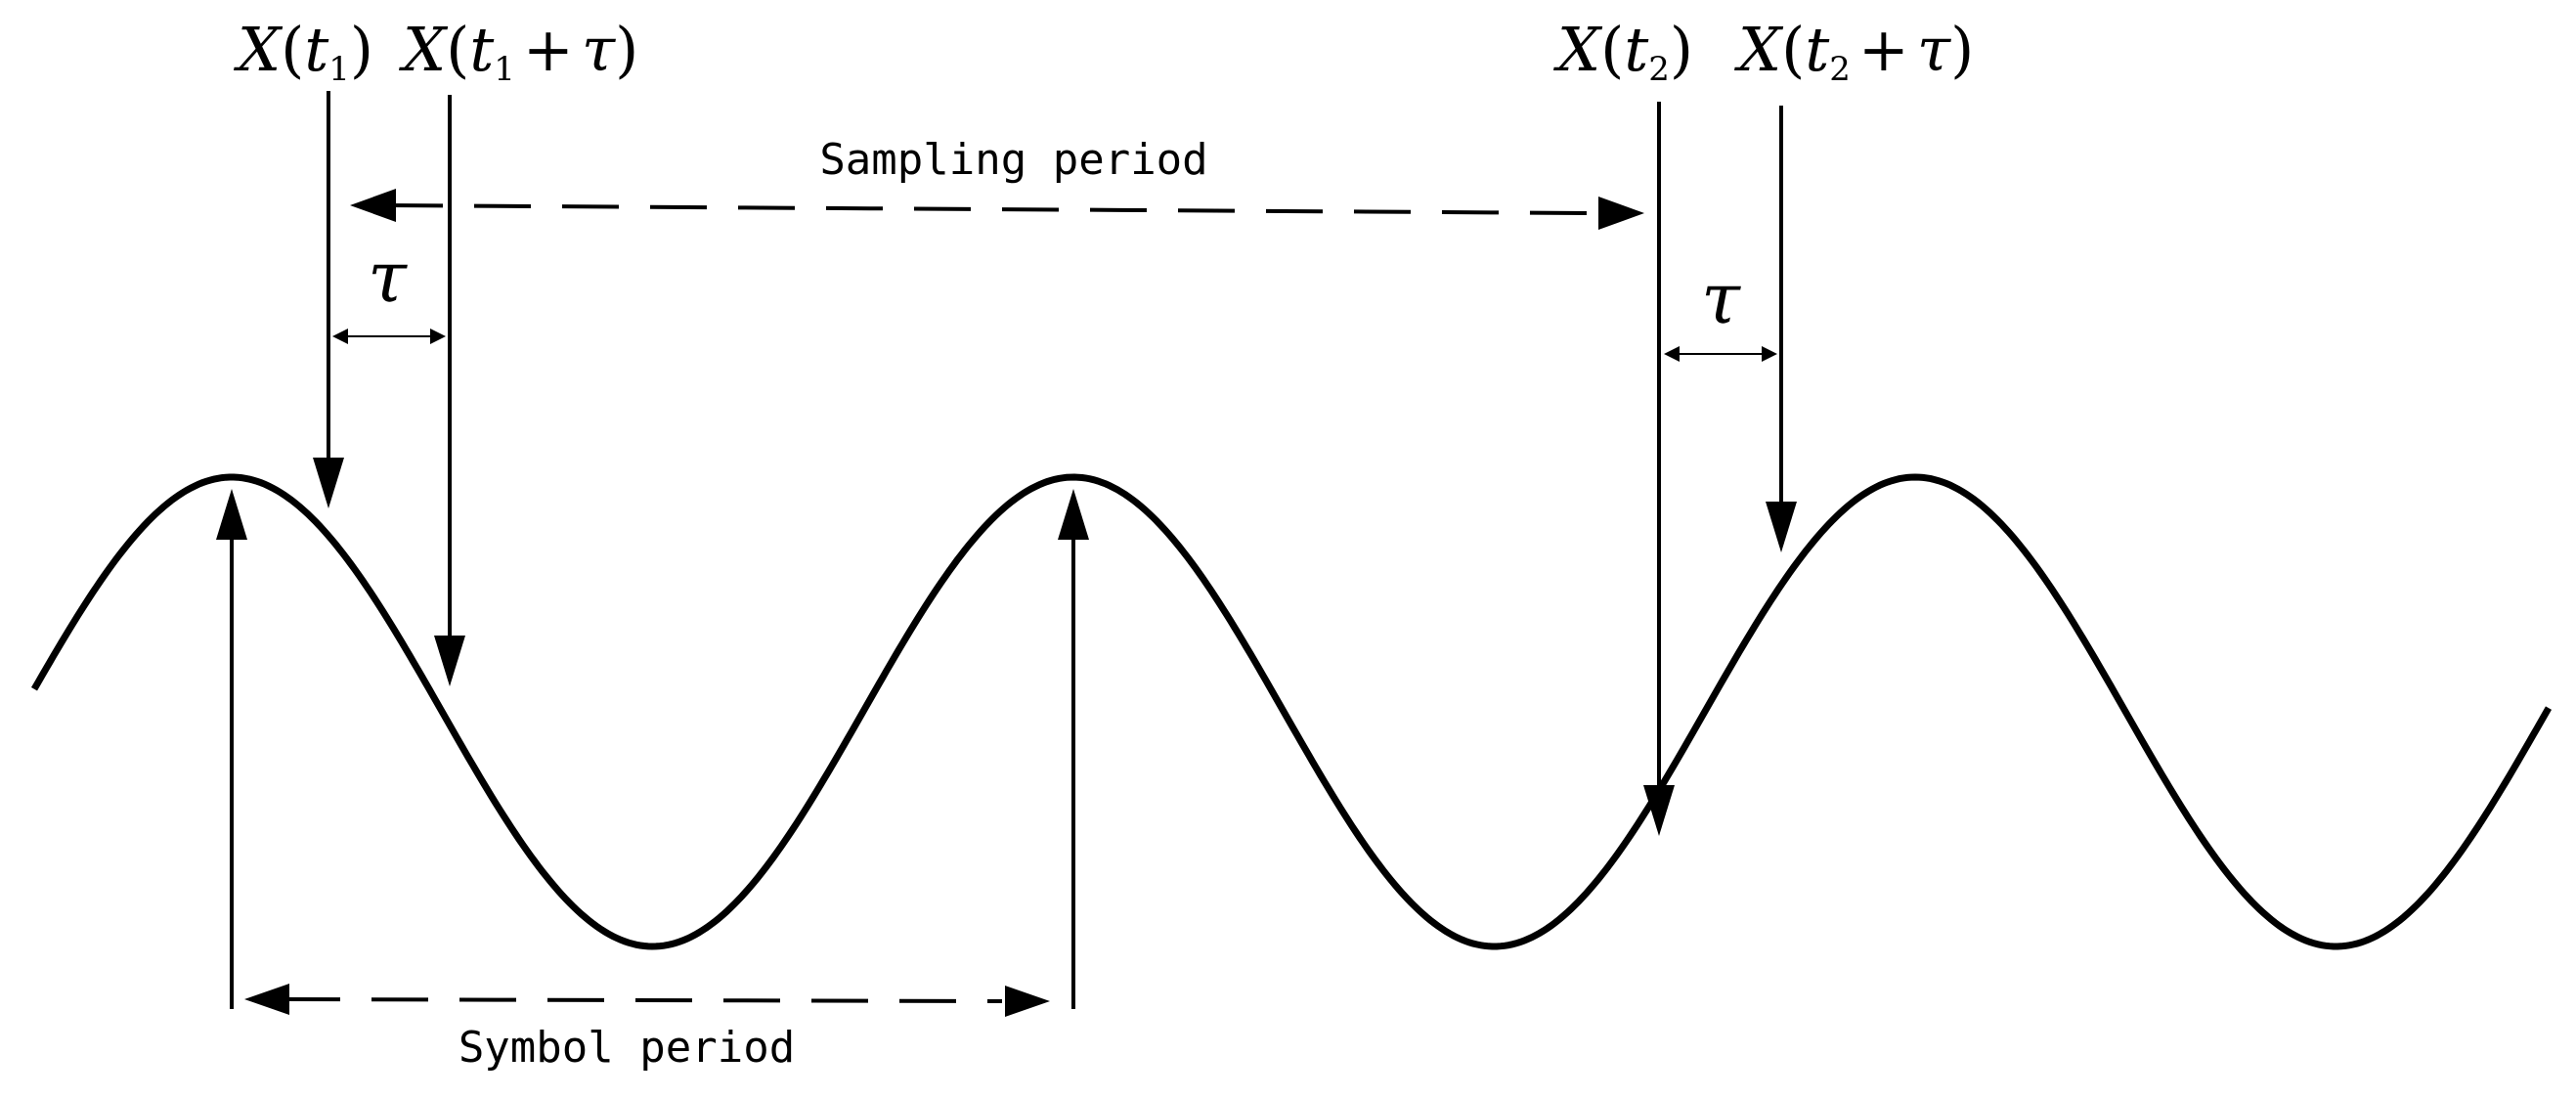 This screenshot has width=2576, height=1098. I want to click on sample-label-x-t1: X(t1), so click(303, 51).